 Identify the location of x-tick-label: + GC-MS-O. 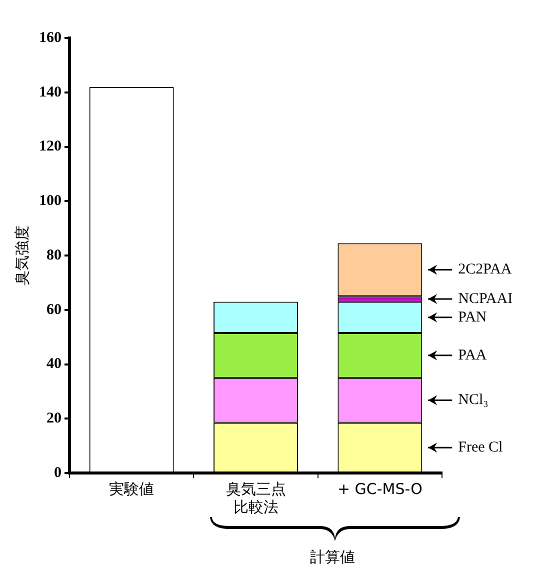
(379, 489).